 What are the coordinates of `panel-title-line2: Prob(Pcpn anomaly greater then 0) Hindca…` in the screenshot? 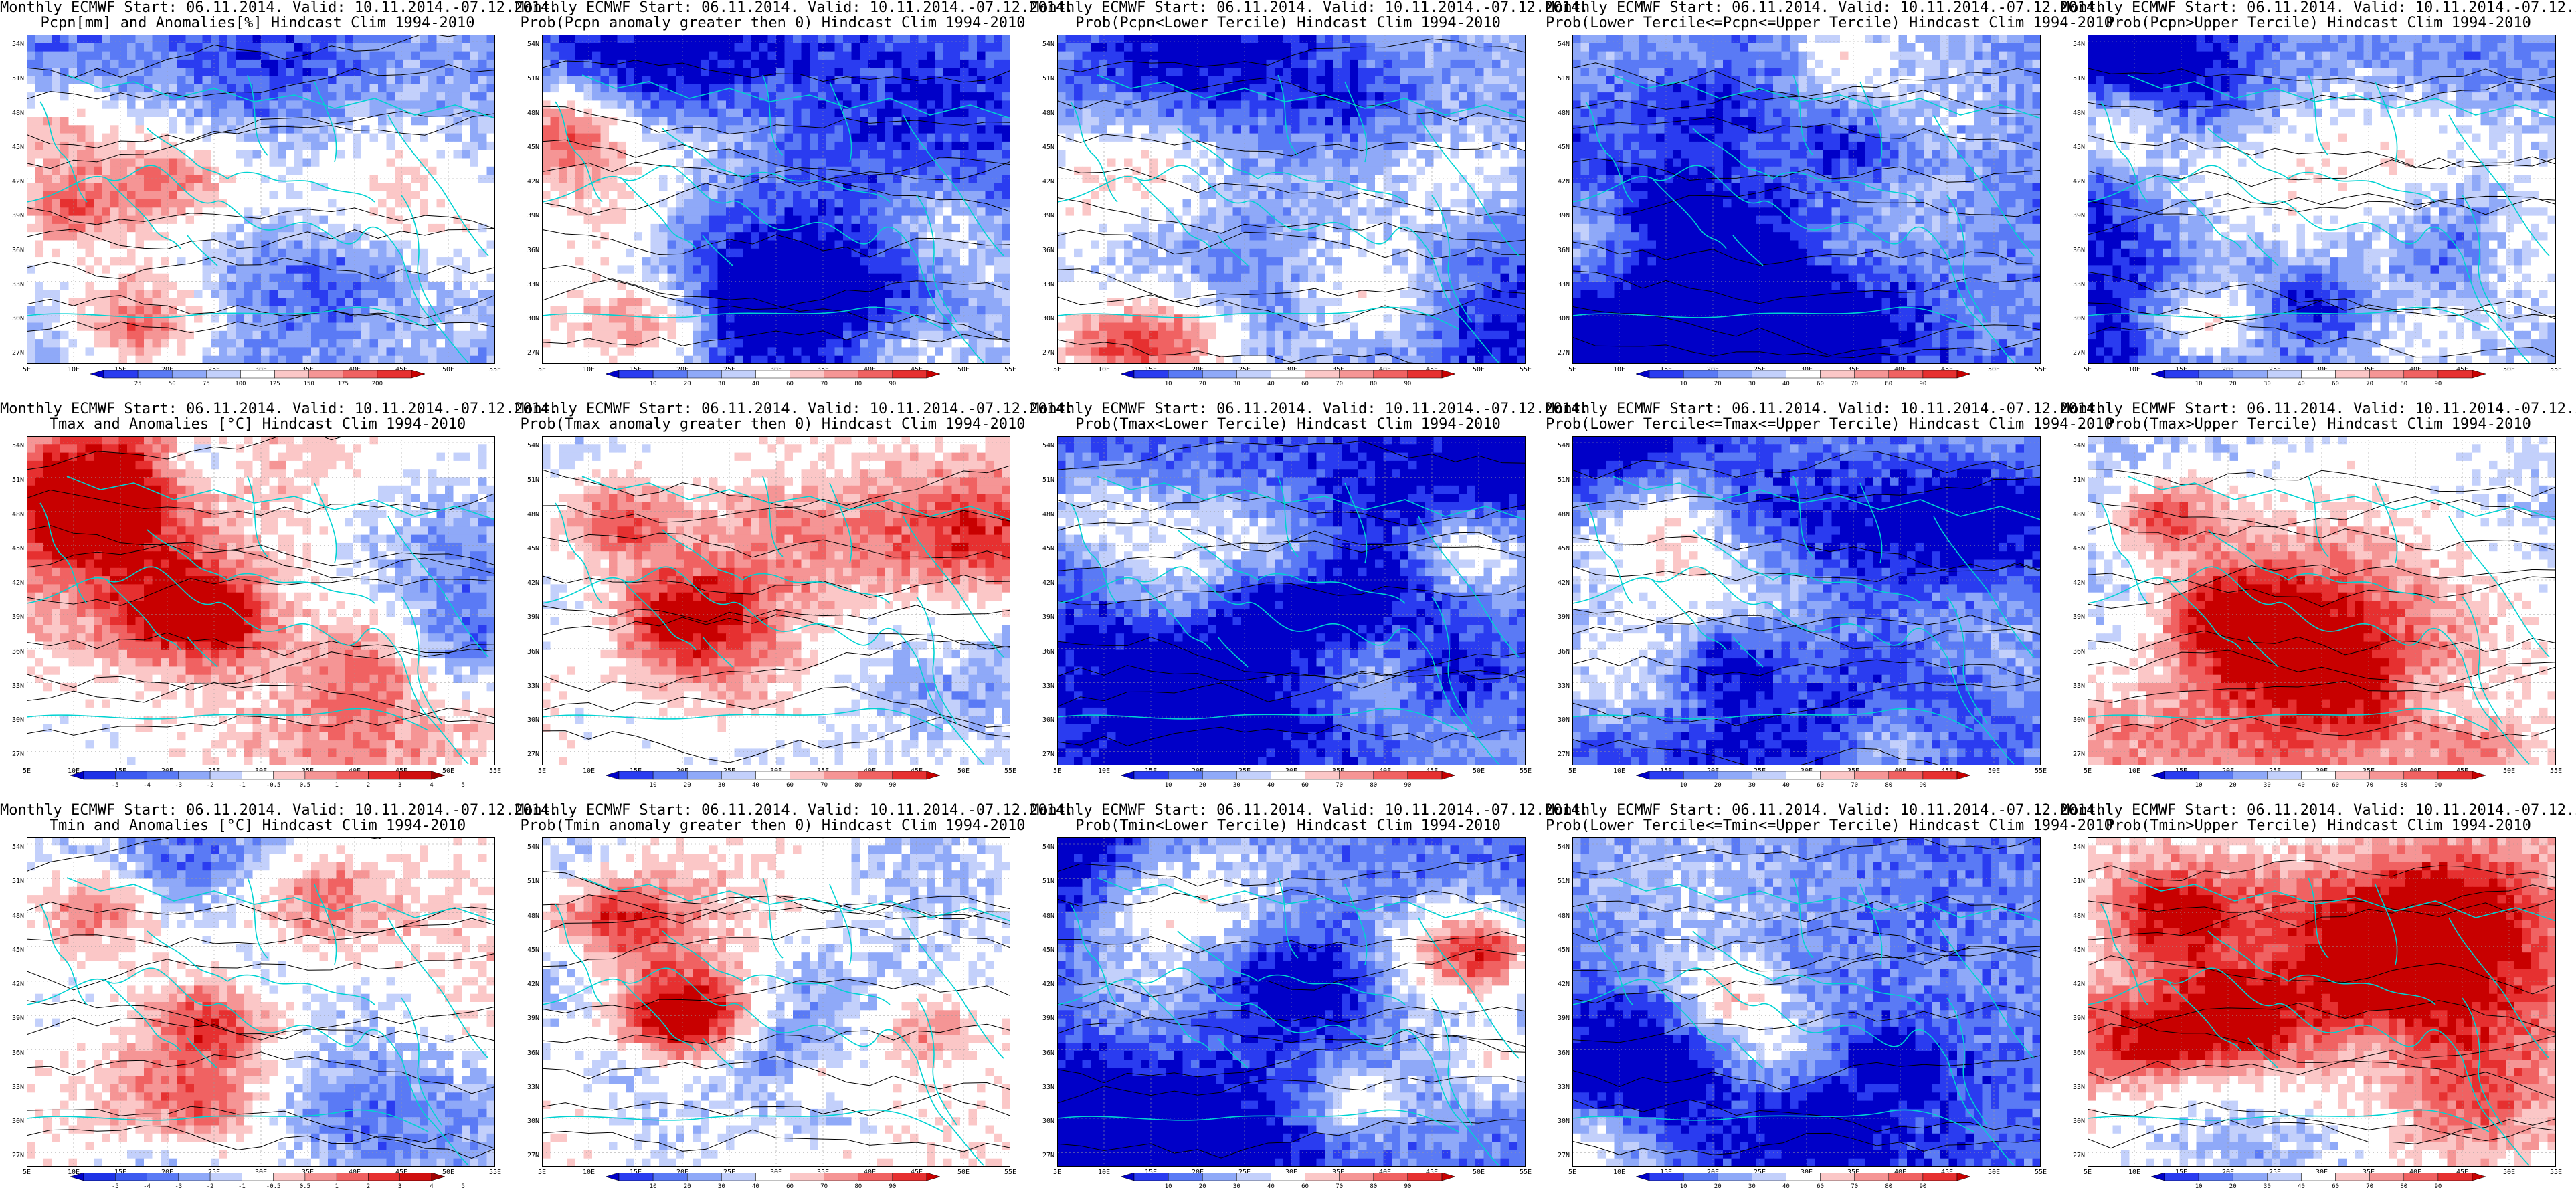 It's located at (773, 23).